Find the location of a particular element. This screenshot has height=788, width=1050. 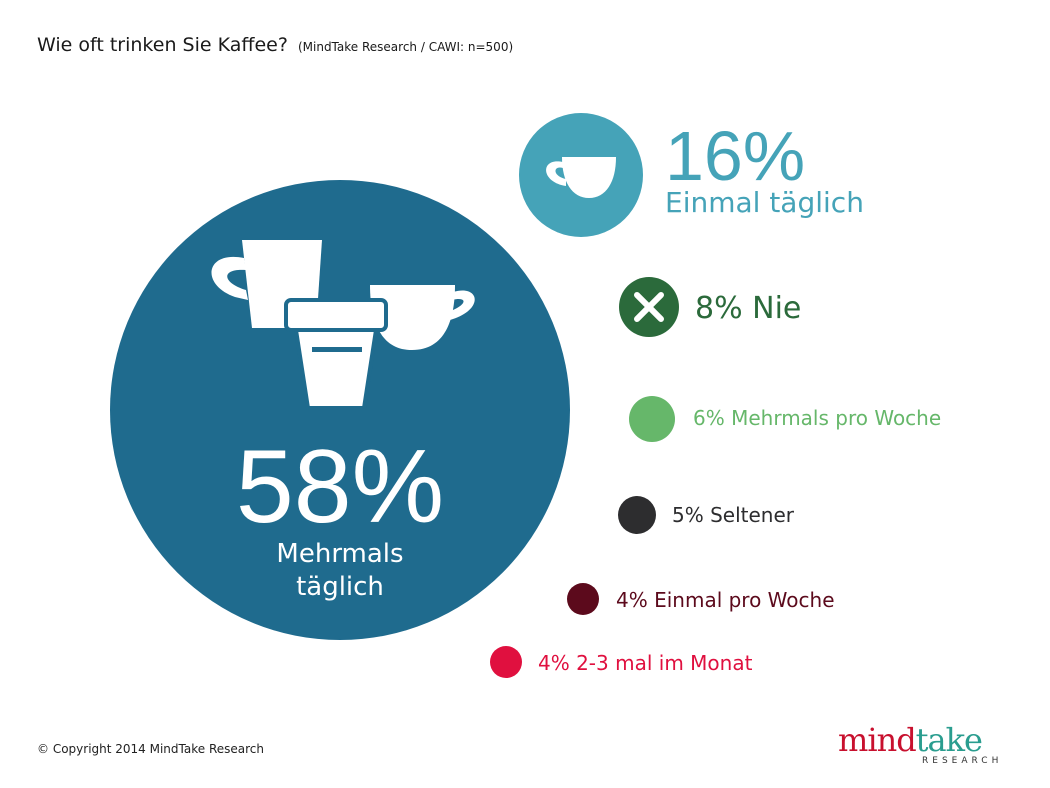

bubble-mehrmals-pro-woche is located at coordinates (652, 419).